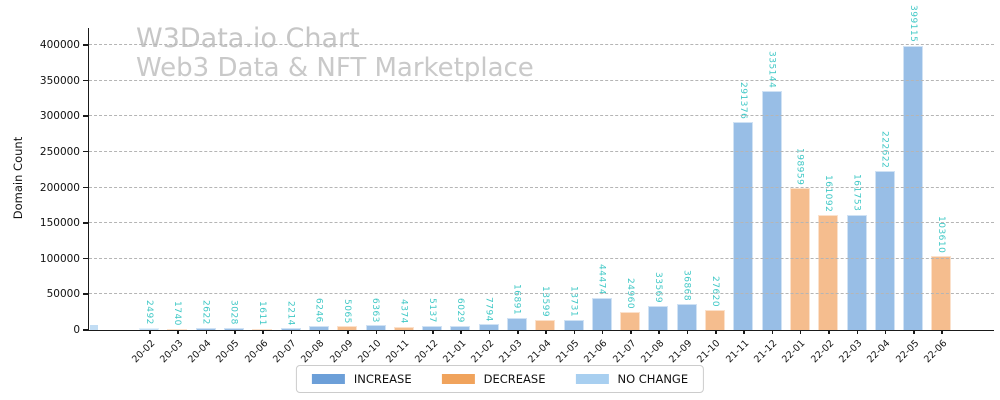 The width and height of the screenshot is (1000, 400). What do you see at coordinates (516, 299) in the screenshot?
I see `bar-value-label-21-03: 16891` at bounding box center [516, 299].